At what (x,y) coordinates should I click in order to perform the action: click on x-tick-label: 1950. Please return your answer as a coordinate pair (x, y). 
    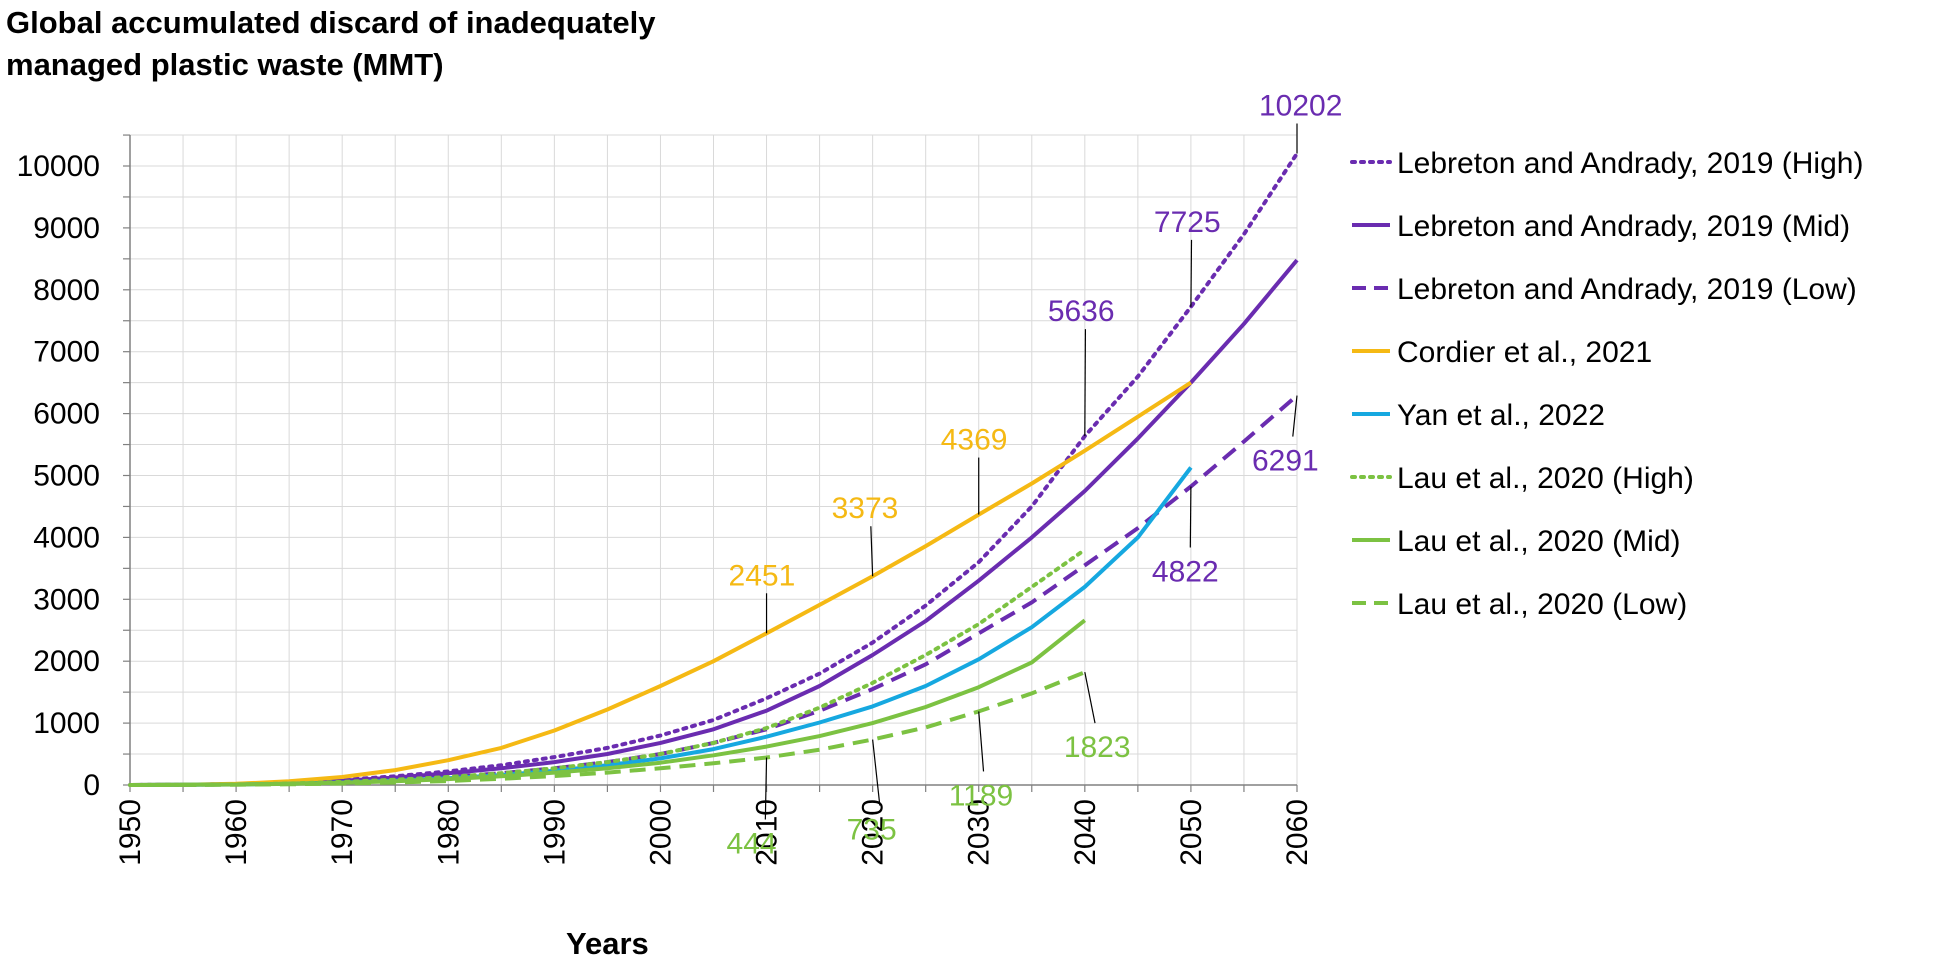
    Looking at the image, I should click on (130, 832).